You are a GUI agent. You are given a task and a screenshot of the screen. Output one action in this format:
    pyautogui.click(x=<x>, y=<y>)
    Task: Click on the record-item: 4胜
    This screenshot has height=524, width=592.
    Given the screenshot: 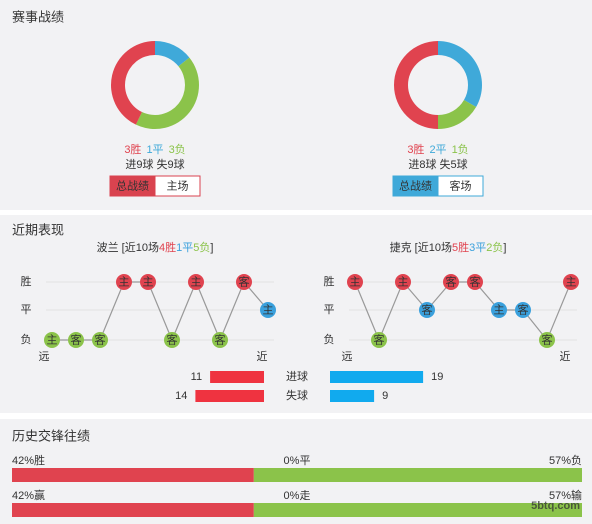 What is the action you would take?
    pyautogui.click(x=167, y=247)
    